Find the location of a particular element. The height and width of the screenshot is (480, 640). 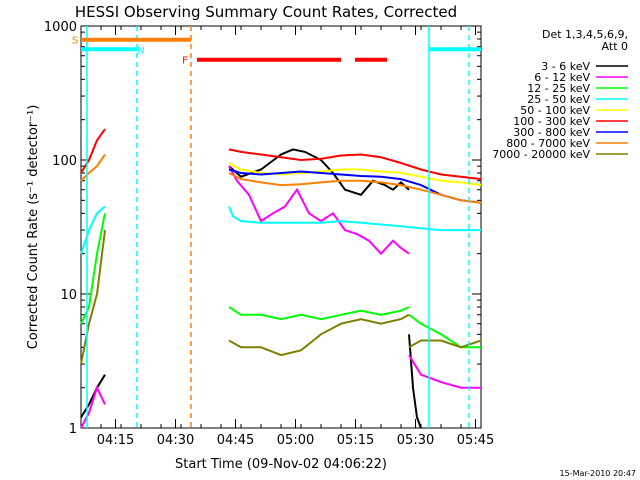

x-tick-label: 04:45 is located at coordinates (235, 440).